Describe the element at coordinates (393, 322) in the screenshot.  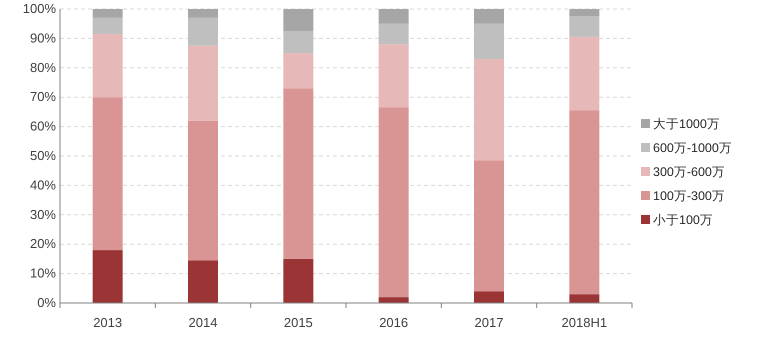
I see `x-tick-label: 2016` at that location.